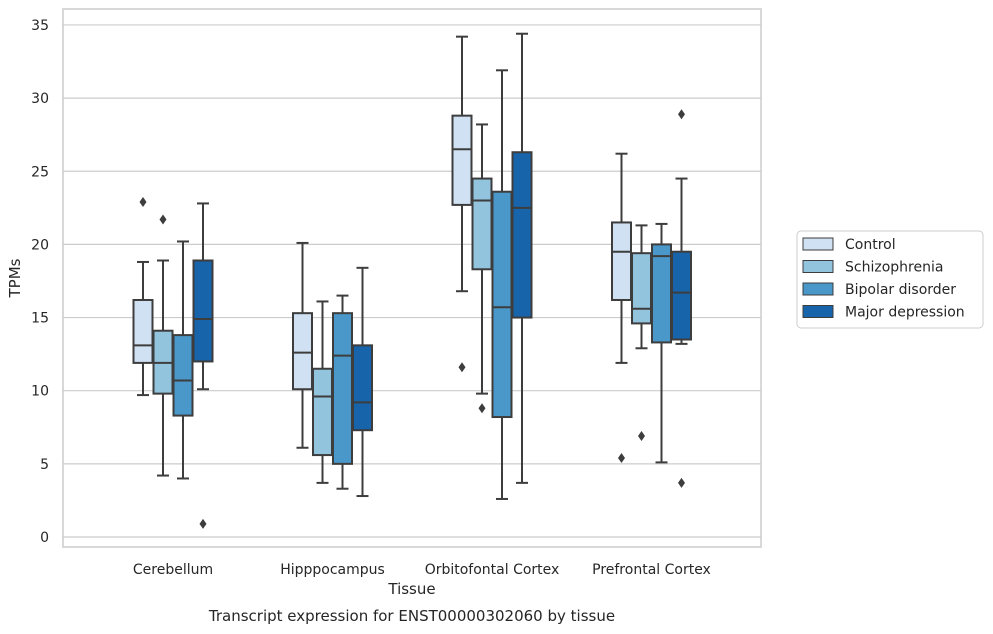 This screenshot has height=634, width=993. Describe the element at coordinates (332, 570) in the screenshot. I see `x-tick-label: Hipppocampus` at that location.